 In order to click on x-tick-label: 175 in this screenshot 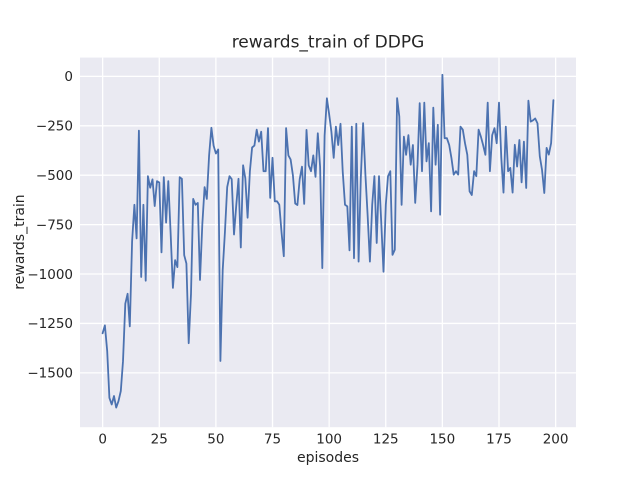, I will do `click(499, 440)`.